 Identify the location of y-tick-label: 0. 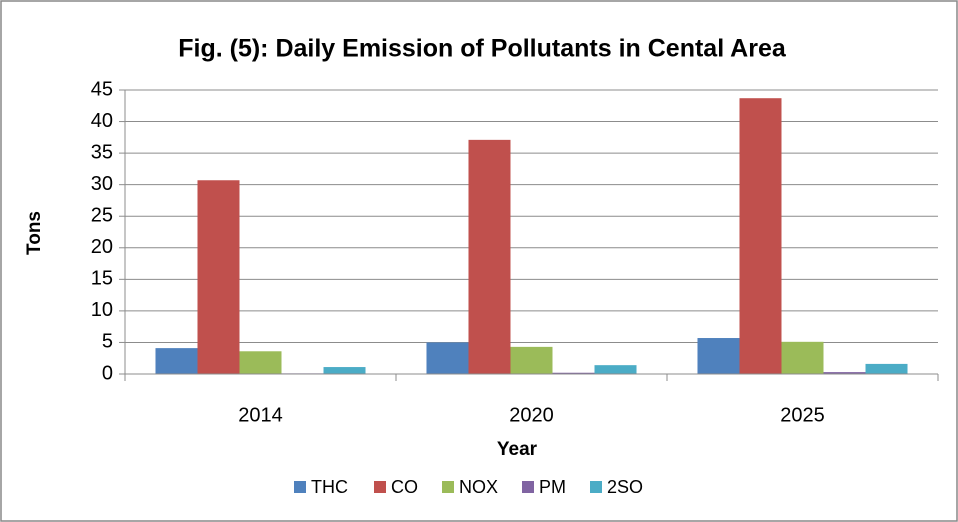
(107, 373).